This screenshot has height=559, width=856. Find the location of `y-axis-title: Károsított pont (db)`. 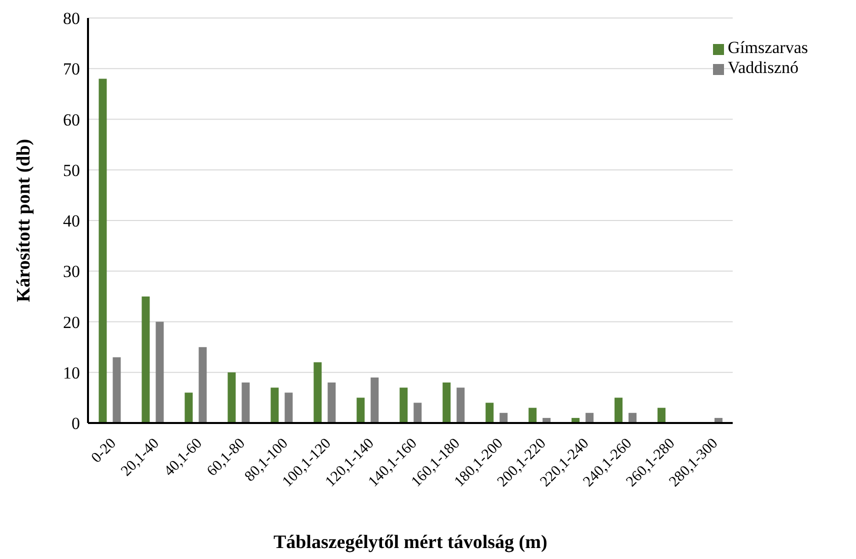

y-axis-title: Károsított pont (db) is located at coordinates (24, 220).